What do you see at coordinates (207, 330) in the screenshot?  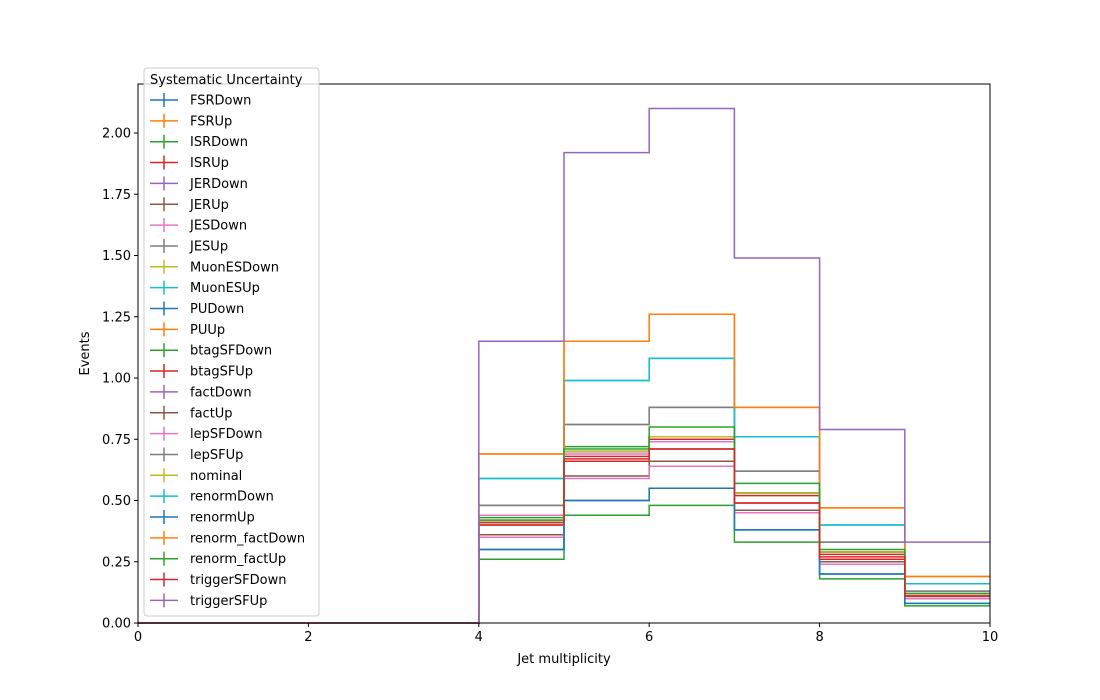 I see `legend-label: PUUp` at bounding box center [207, 330].